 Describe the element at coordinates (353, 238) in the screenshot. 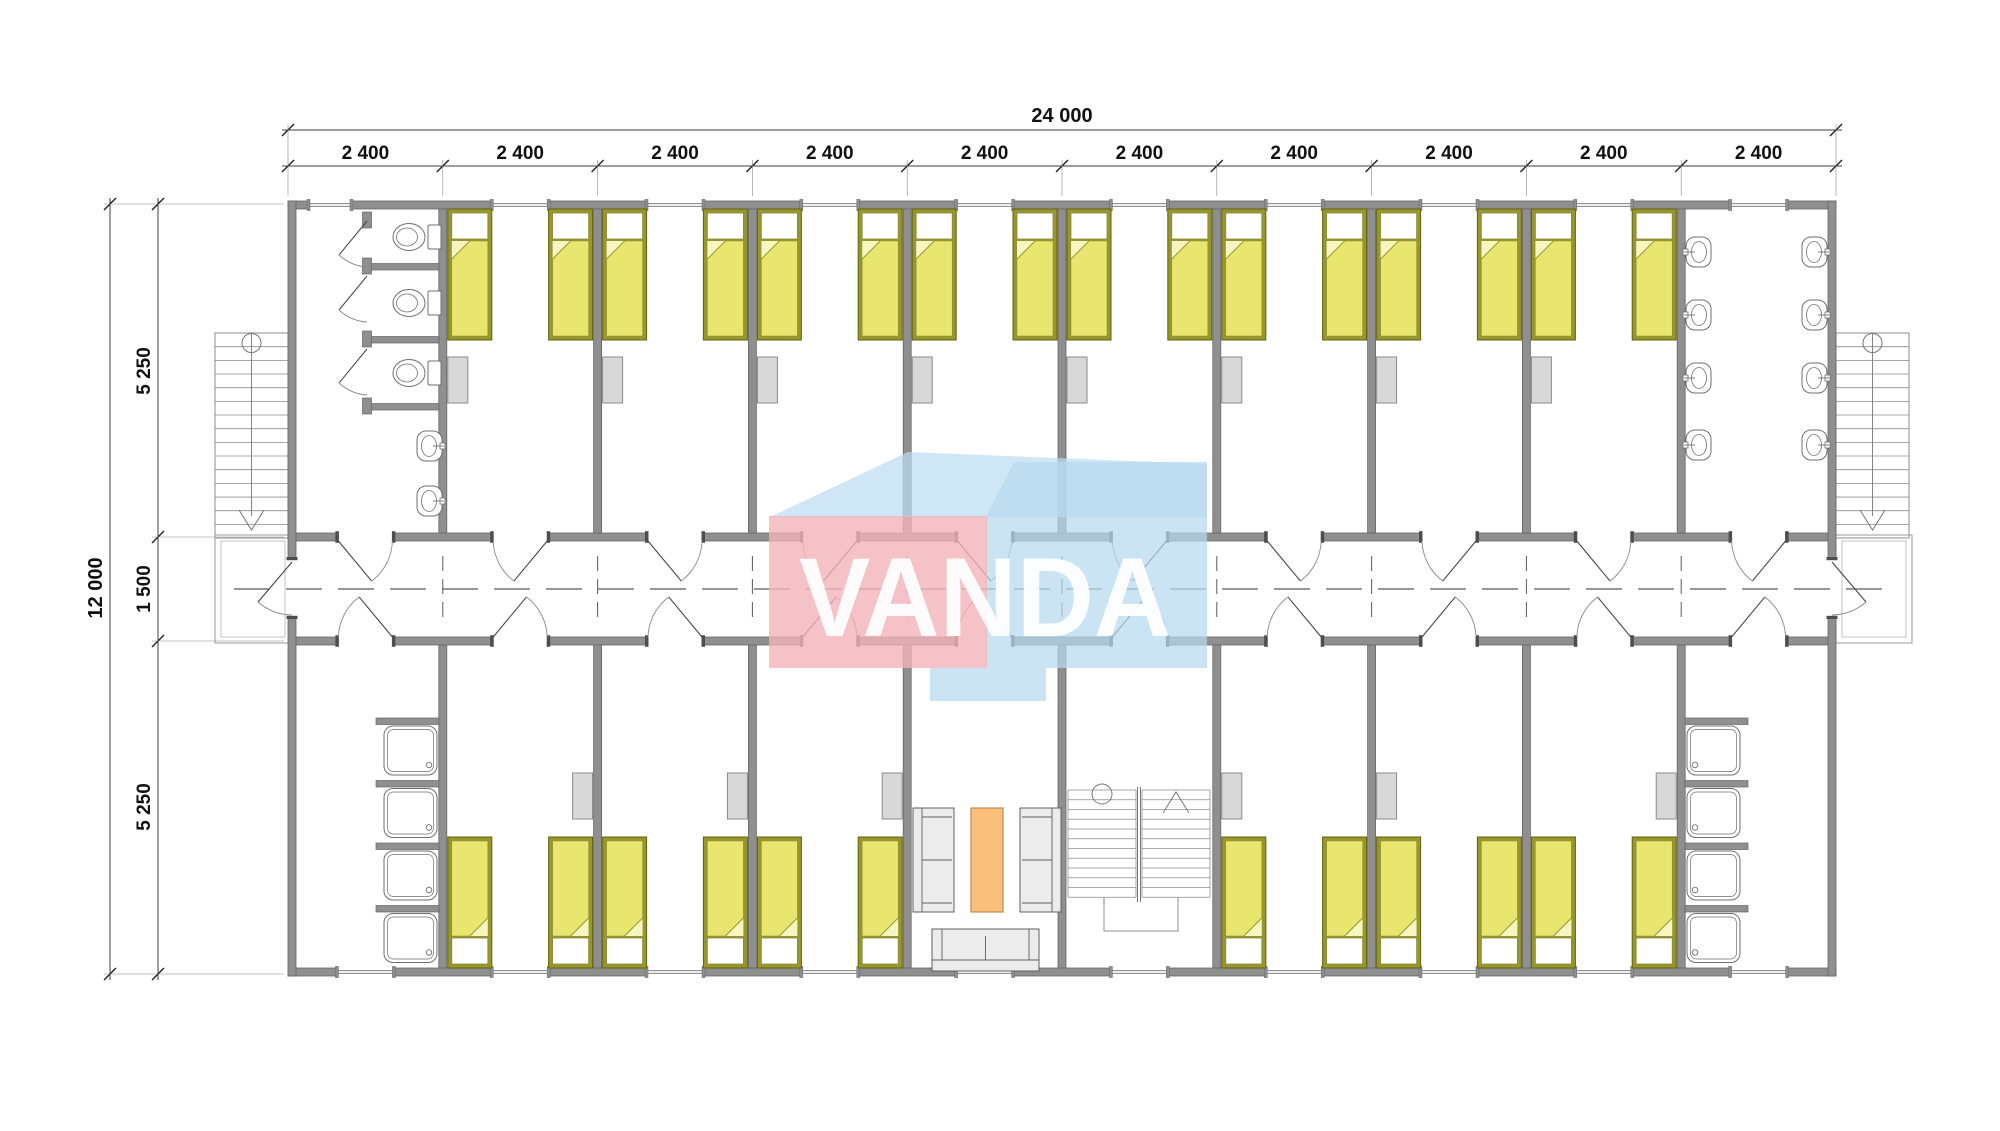

I see `stall-door-leaf-icon` at that location.